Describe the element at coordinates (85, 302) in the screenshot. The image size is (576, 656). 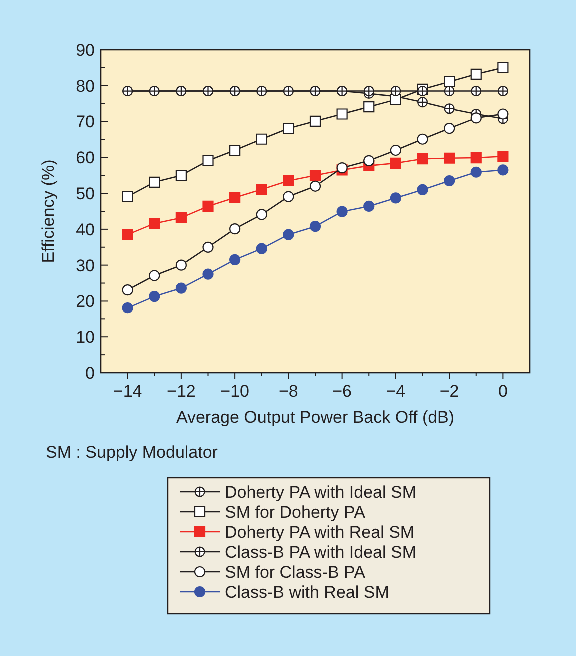
I see `y-tick-label: 20` at that location.